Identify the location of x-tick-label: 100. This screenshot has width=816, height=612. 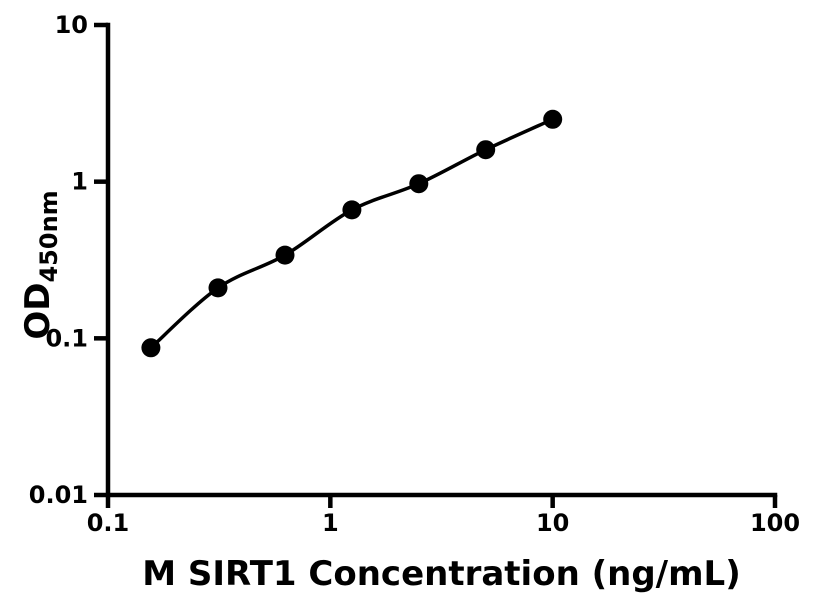
(775, 523).